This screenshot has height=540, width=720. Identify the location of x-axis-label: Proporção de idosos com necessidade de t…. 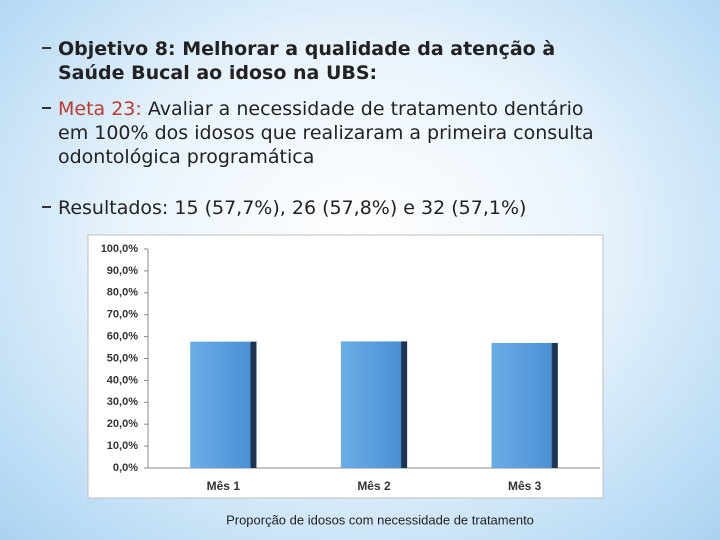
(380, 519).